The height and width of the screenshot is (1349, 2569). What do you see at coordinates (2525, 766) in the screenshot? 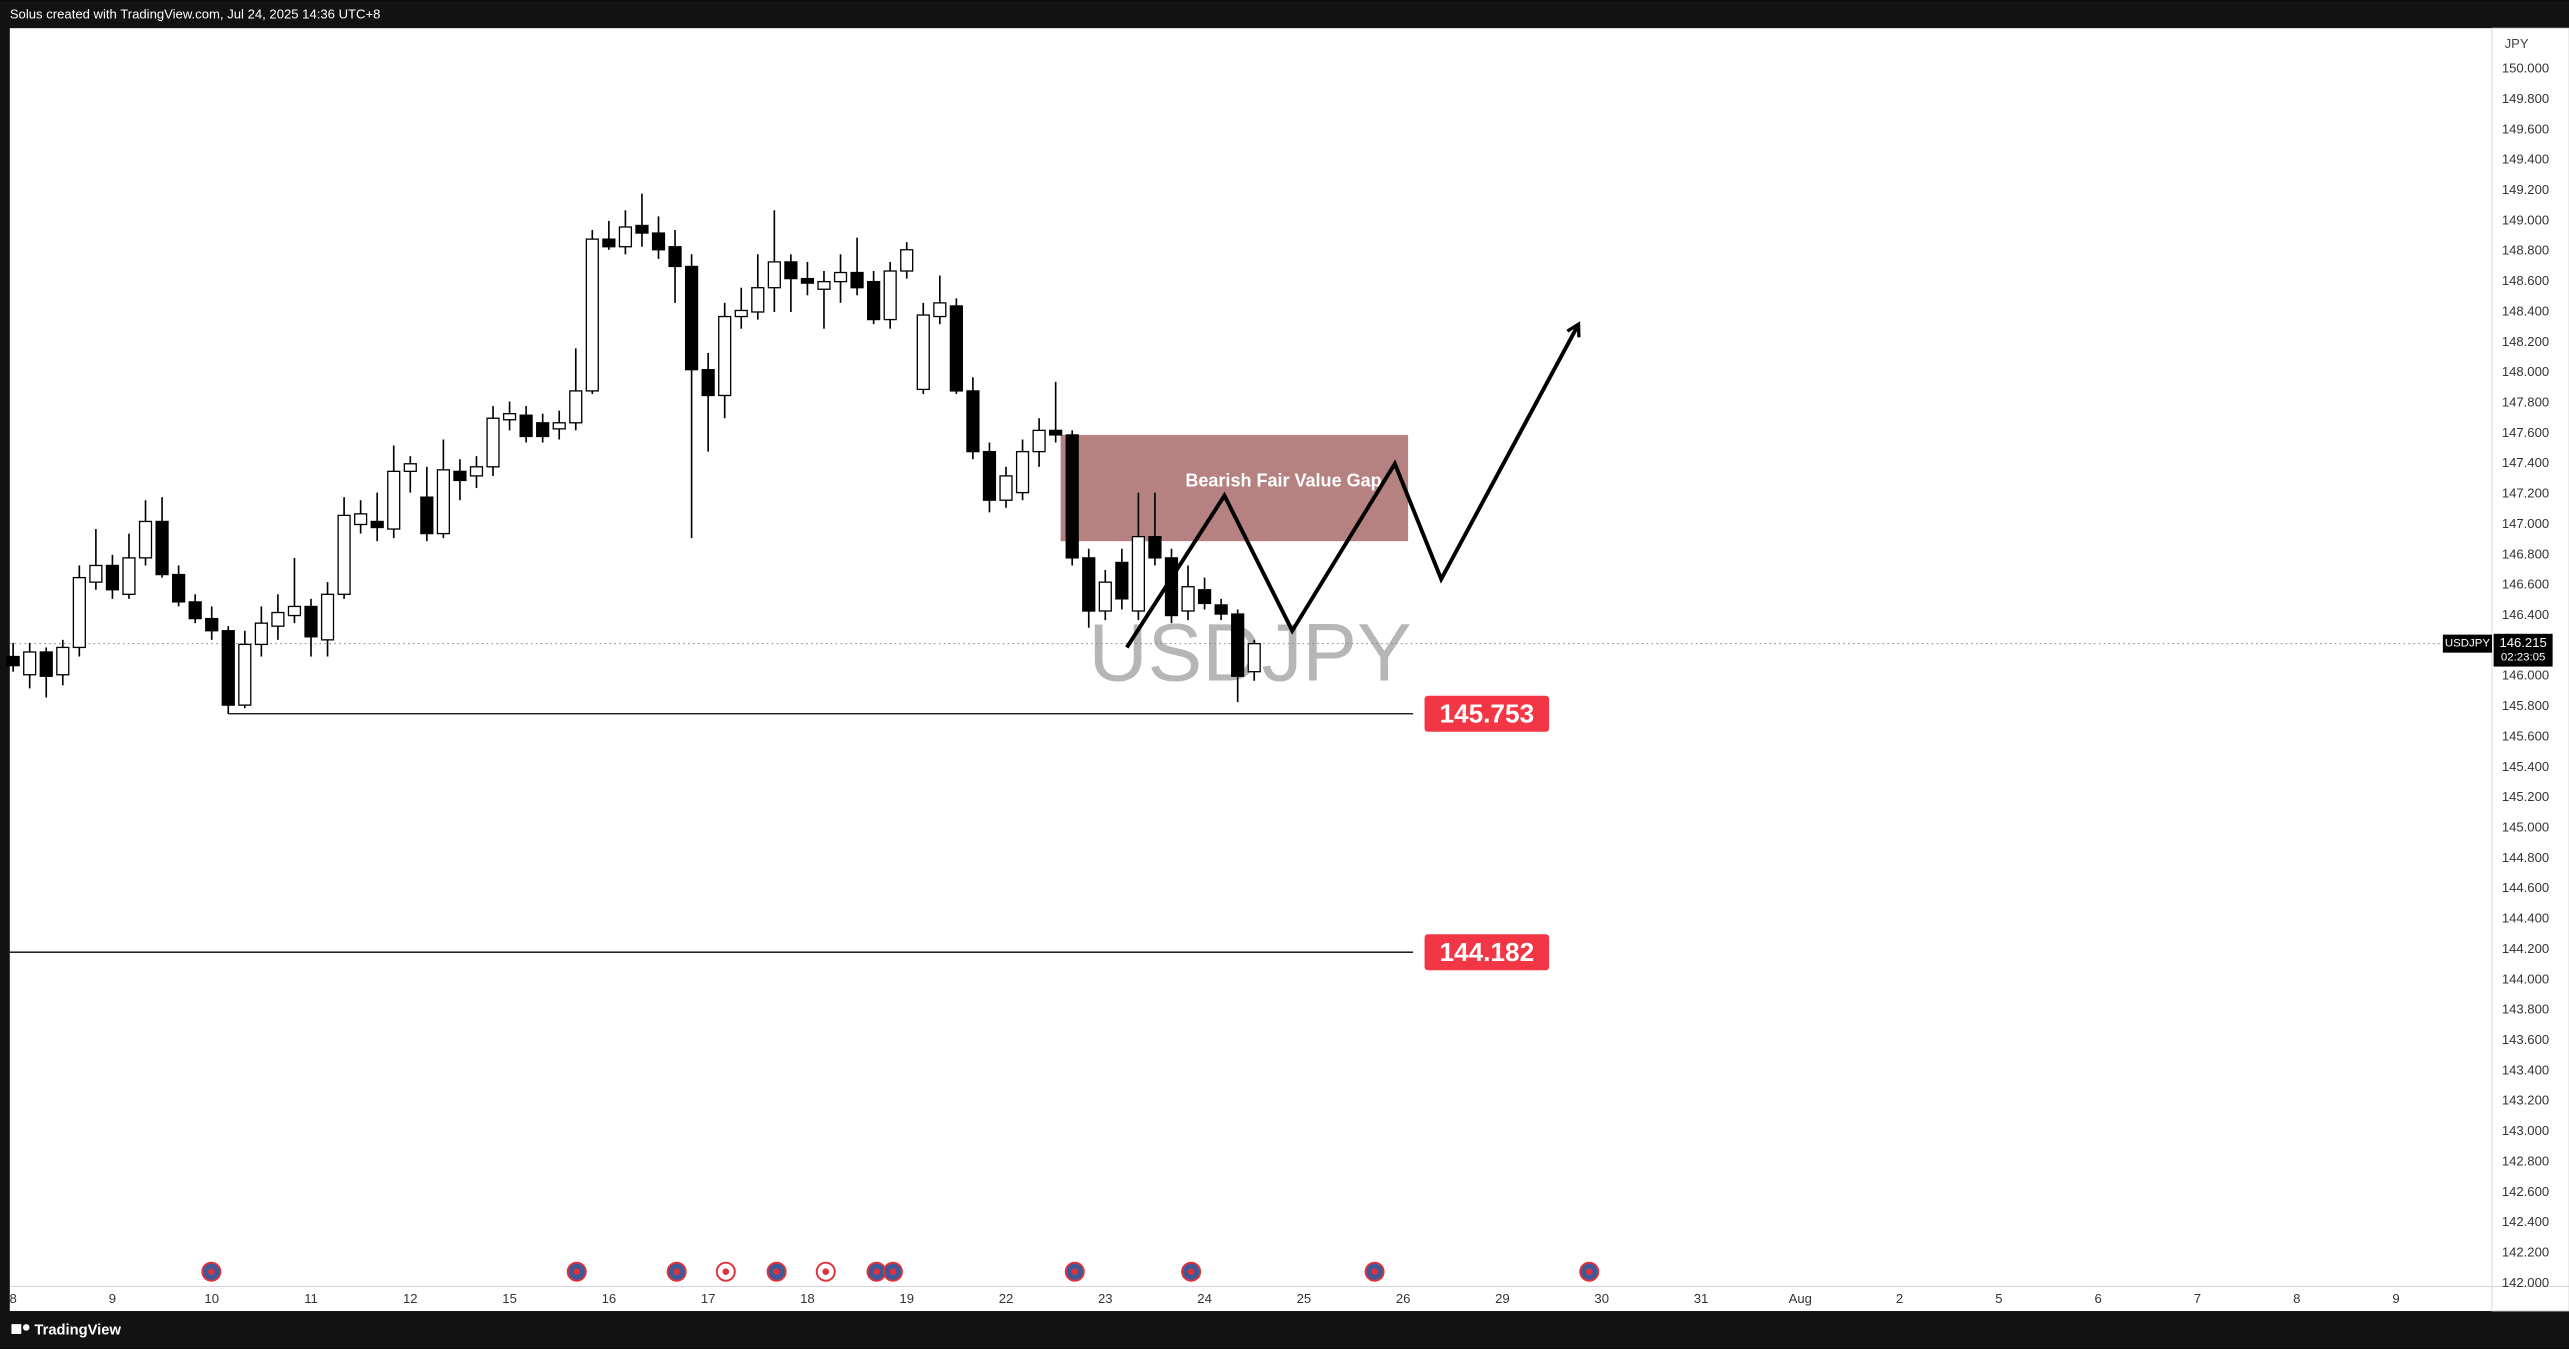
I see `y-tick-label: 145.400` at bounding box center [2525, 766].